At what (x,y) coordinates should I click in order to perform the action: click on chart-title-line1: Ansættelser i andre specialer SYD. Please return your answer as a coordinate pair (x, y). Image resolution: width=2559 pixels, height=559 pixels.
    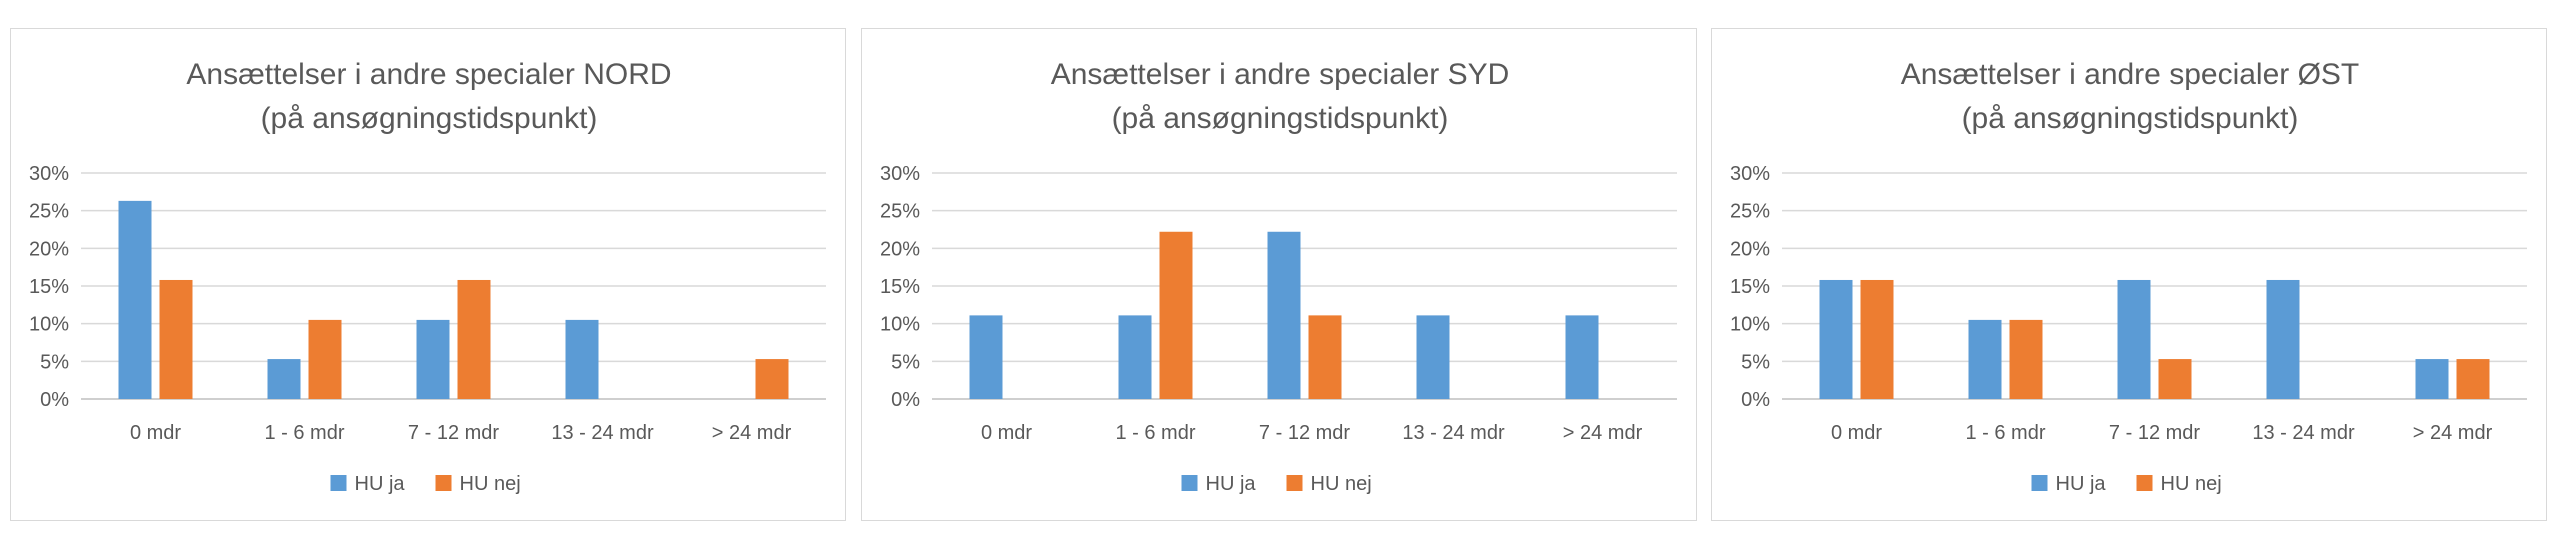
    Looking at the image, I should click on (1280, 74).